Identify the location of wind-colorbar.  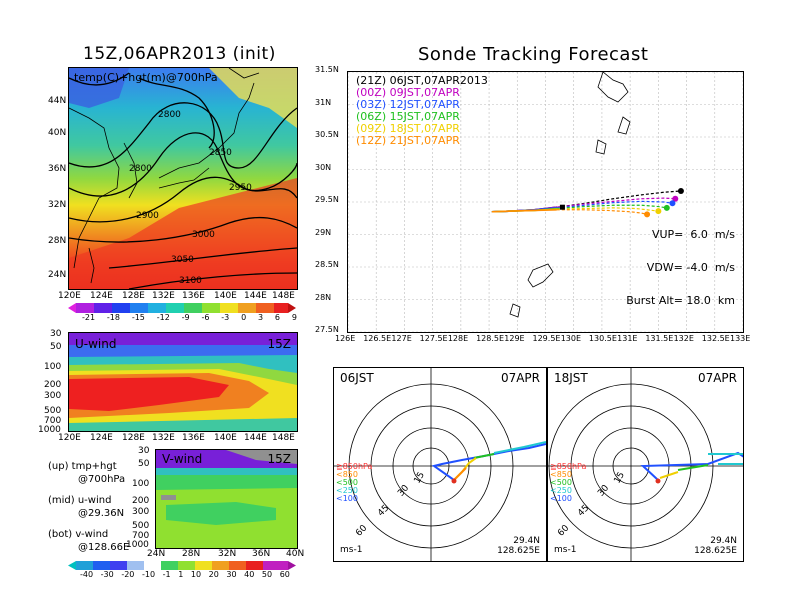
(182, 565).